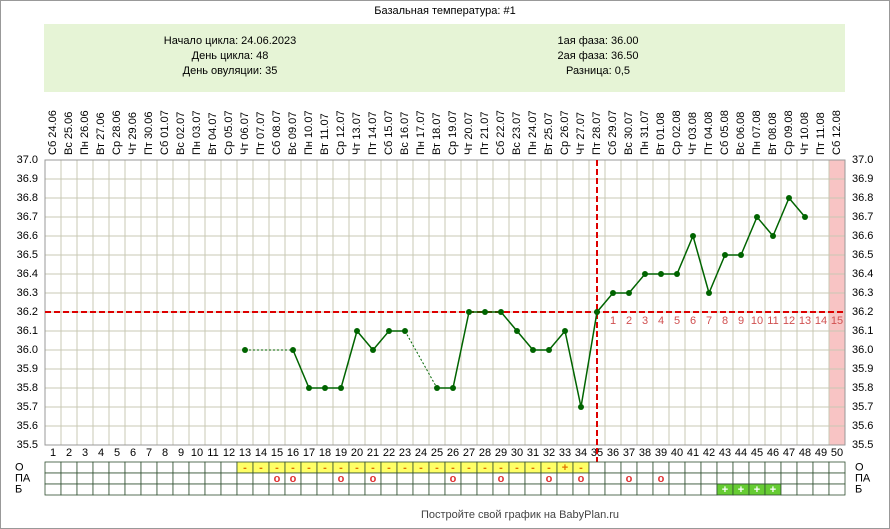  What do you see at coordinates (772, 321) in the screenshot?
I see `post-ovulation-day: 11` at bounding box center [772, 321].